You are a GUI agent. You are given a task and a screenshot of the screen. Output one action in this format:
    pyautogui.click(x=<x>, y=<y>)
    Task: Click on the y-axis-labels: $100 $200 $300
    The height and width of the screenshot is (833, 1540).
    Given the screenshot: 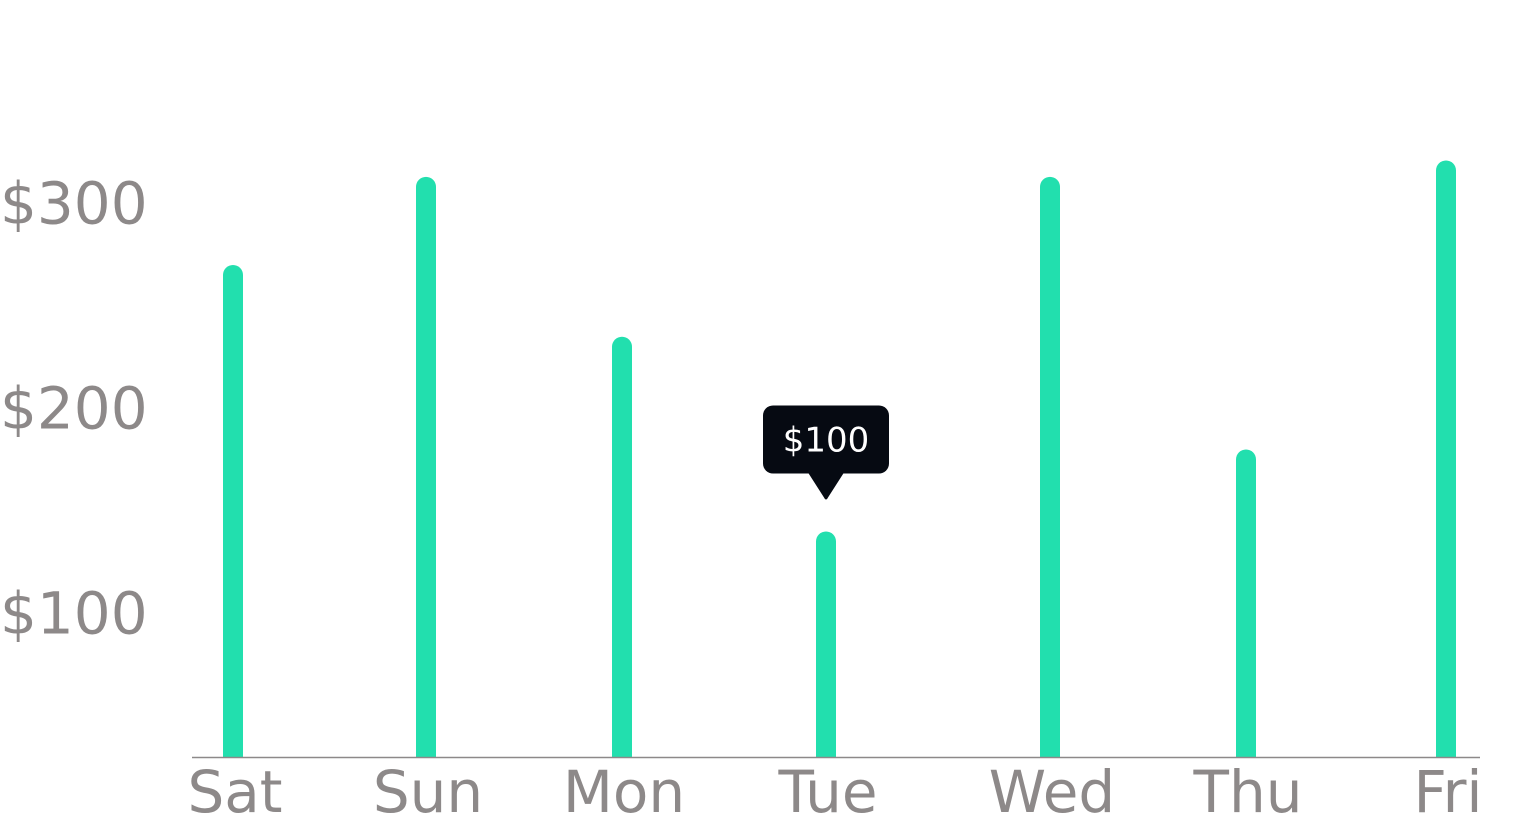 What is the action you would take?
    pyautogui.click(x=74, y=409)
    